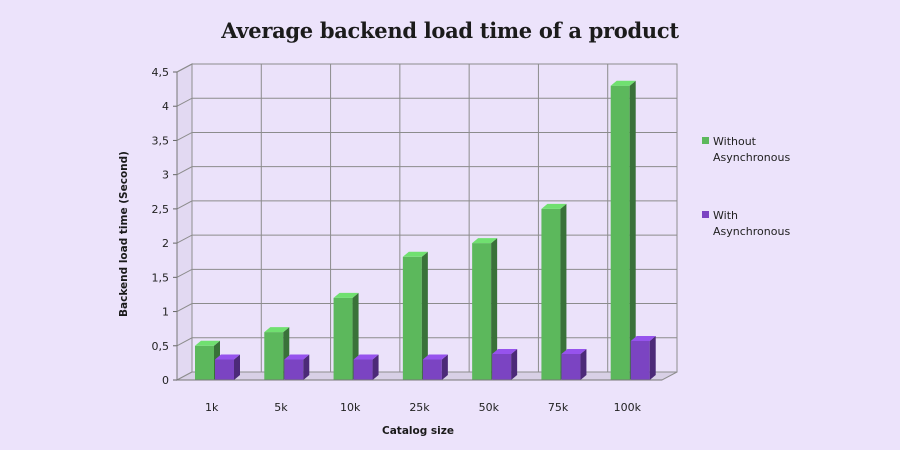 The image size is (900, 450). Describe the element at coordinates (652, 357) in the screenshot. I see `bar-with-async-100k-side` at that location.